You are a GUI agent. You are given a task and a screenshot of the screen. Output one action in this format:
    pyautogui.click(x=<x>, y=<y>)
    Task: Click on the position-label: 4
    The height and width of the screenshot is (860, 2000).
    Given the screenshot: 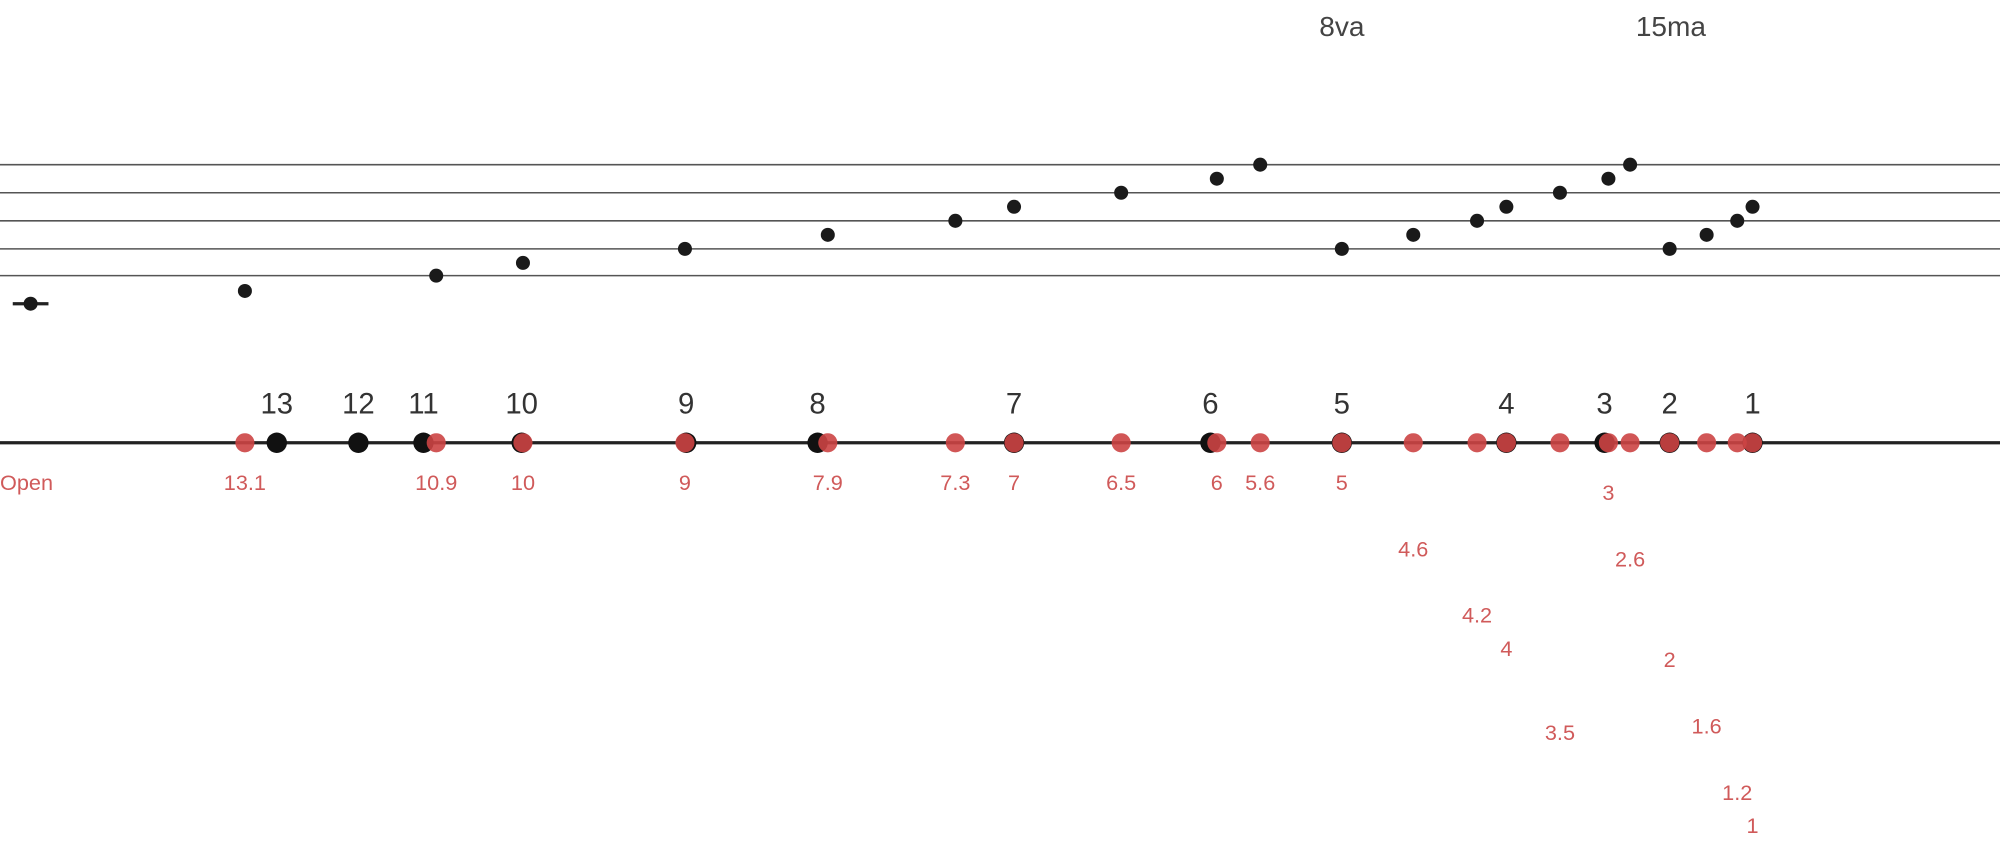 What is the action you would take?
    pyautogui.click(x=1506, y=648)
    